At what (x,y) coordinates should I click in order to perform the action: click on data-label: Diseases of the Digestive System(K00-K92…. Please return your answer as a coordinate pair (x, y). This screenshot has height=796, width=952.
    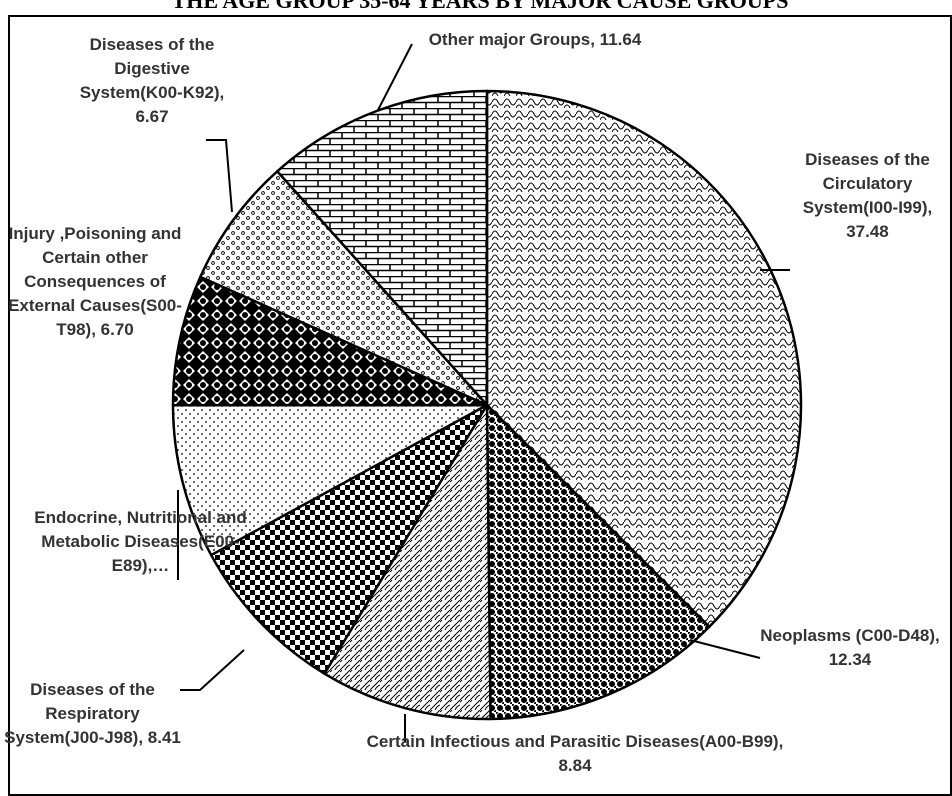
    Looking at the image, I should click on (152, 80).